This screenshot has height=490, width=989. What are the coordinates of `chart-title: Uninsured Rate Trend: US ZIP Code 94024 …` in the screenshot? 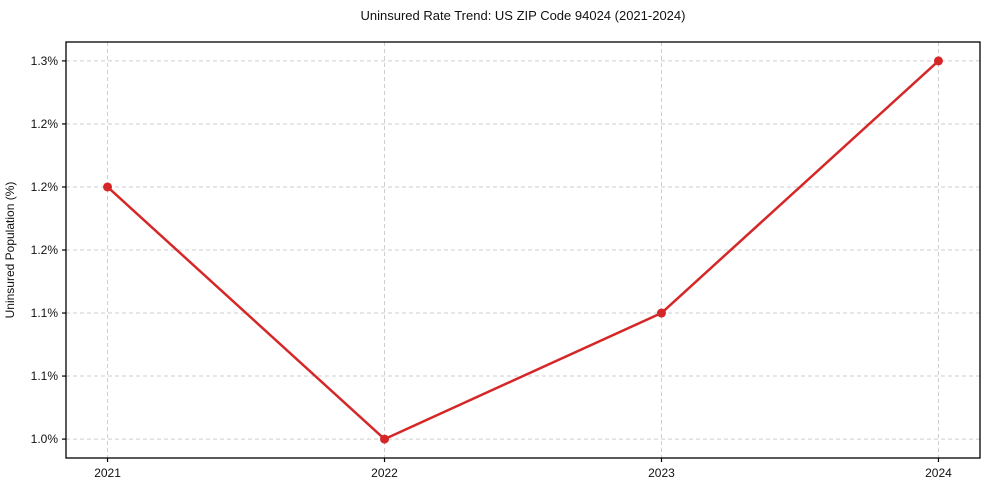 It's located at (523, 15).